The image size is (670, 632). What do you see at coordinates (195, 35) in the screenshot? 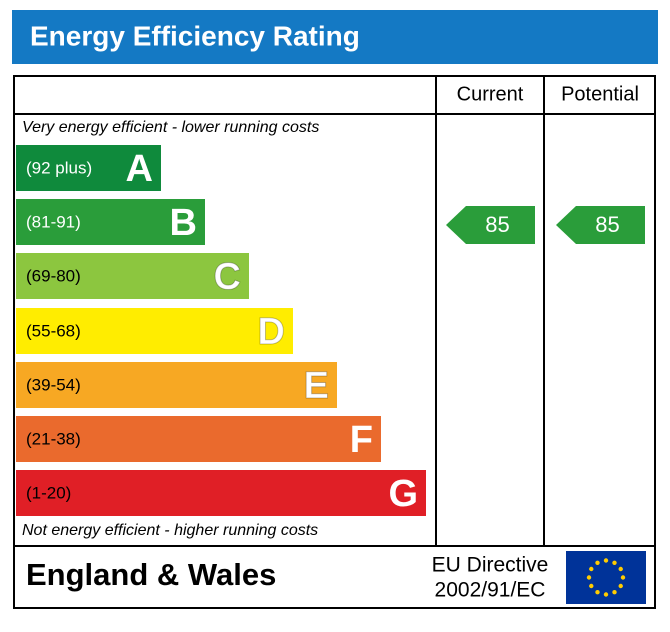
I see `title: Energy Efficiency Rating` at bounding box center [195, 35].